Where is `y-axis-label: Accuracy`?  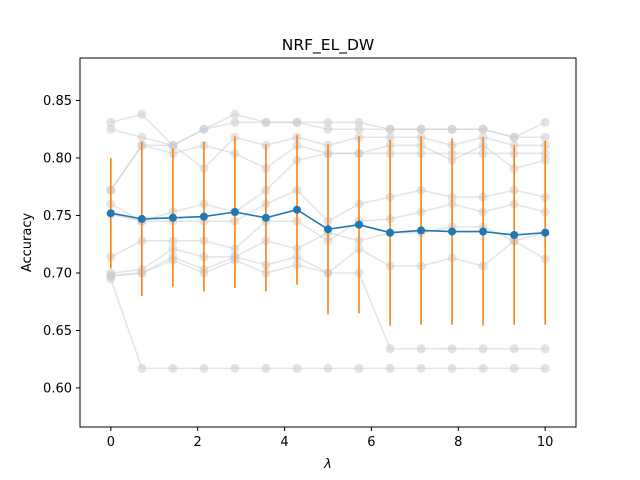 y-axis-label: Accuracy is located at coordinates (27, 243).